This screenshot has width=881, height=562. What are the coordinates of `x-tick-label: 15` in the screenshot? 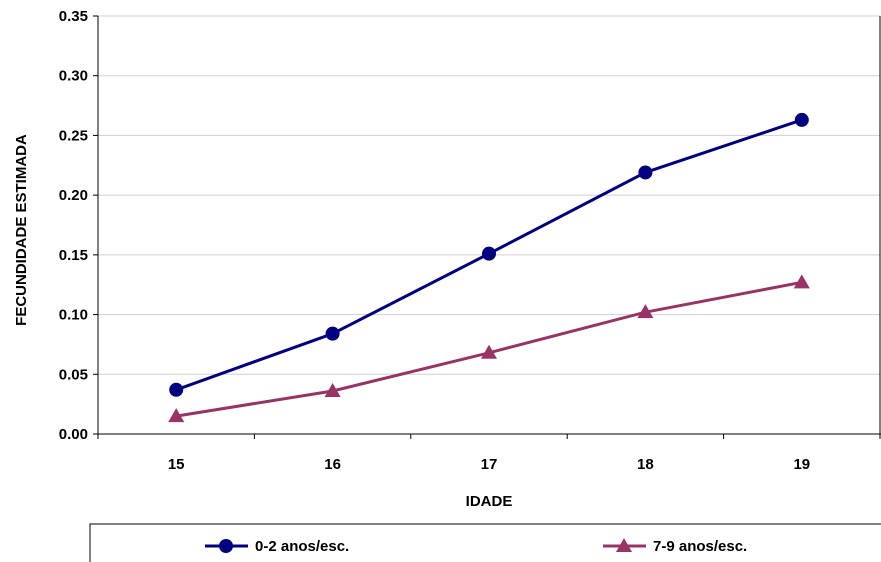 It's located at (176, 464).